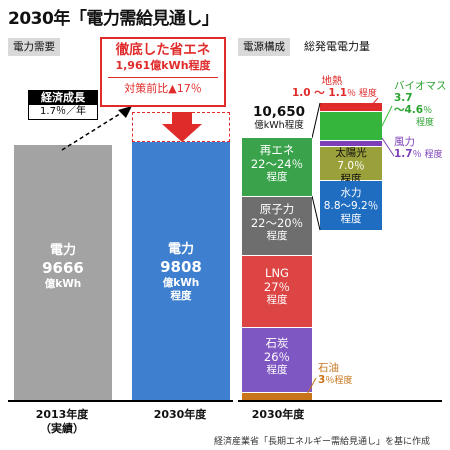 This screenshot has height=450, width=450. I want to click on bar-2030-qual: 程度, so click(181, 295).